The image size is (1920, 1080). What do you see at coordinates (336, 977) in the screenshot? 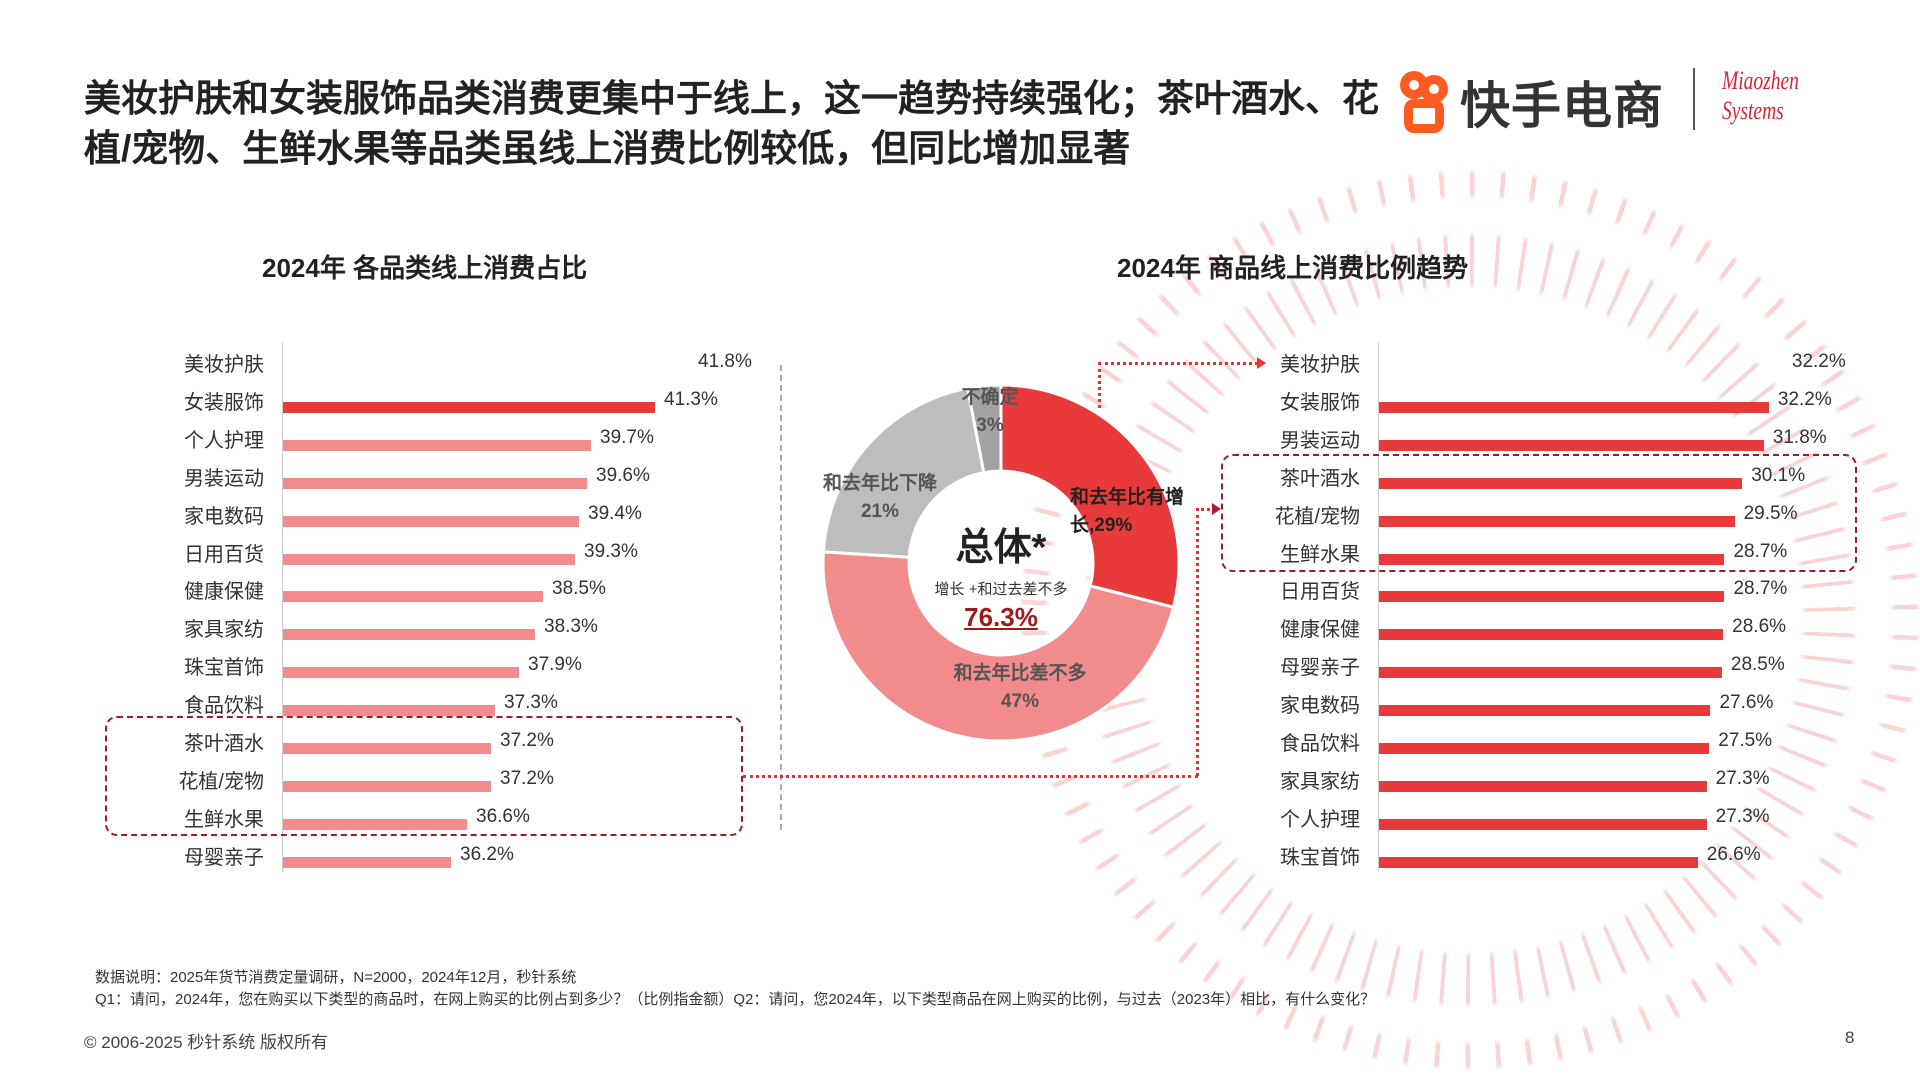
I see `data-note: 数据说明：2025年货节消费定量调研，N=2000，2024年12月，秒针系统` at bounding box center [336, 977].